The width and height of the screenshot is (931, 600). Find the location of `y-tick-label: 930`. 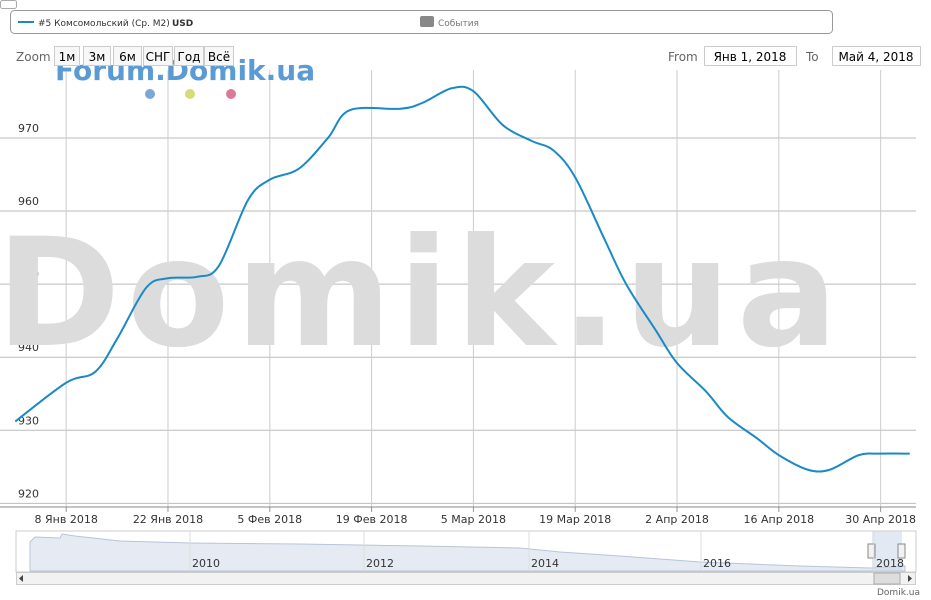

y-tick-label: 930 is located at coordinates (28, 420).